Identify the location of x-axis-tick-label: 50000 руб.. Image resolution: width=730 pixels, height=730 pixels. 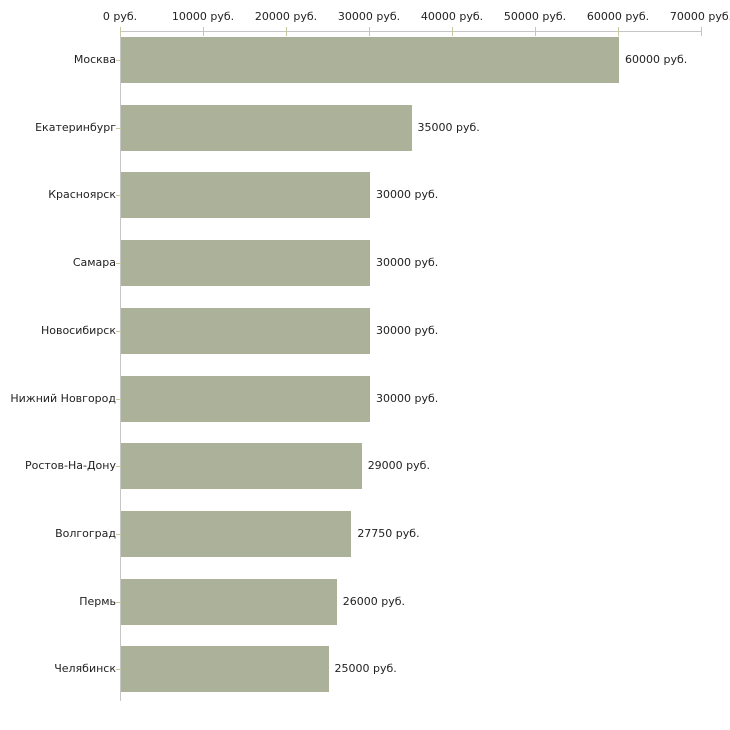
(535, 16).